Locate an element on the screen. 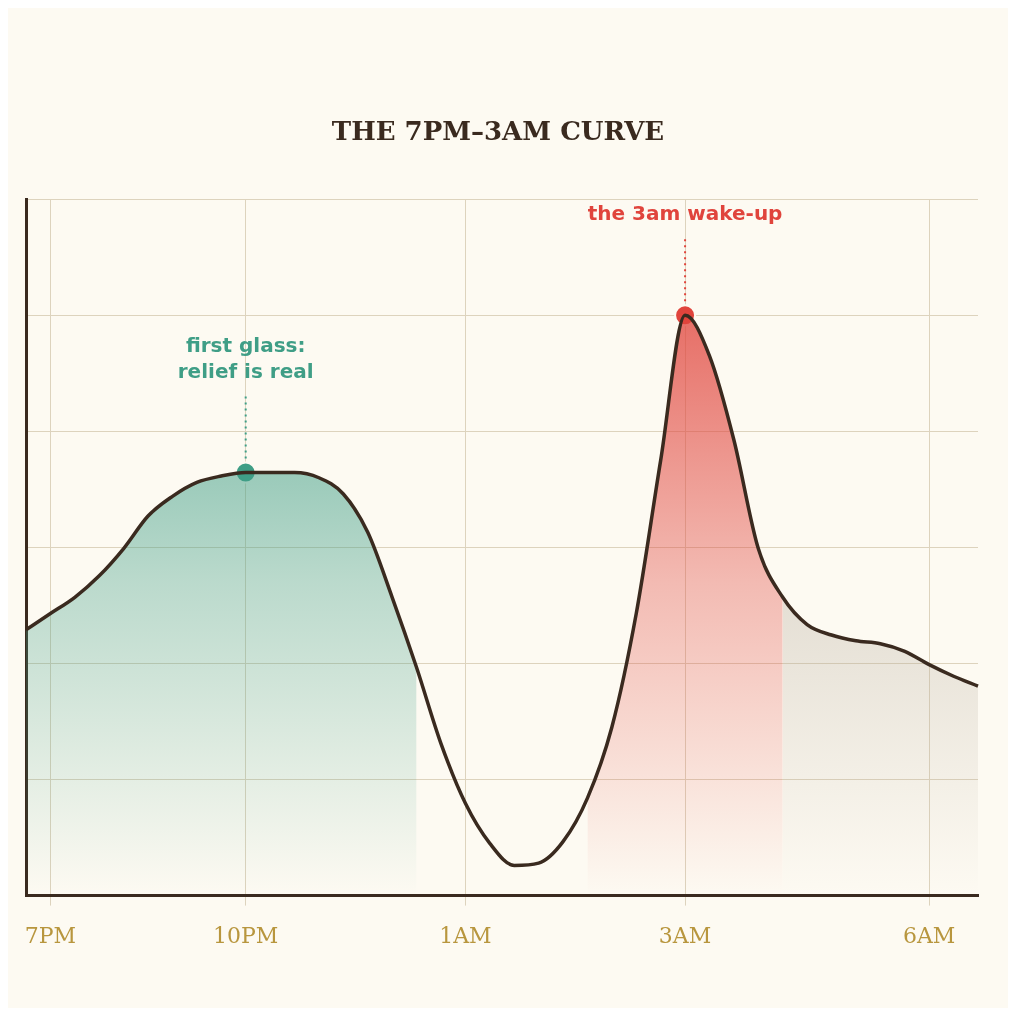 The height and width of the screenshot is (1024, 1024). annotation: first glass: relief is real is located at coordinates (245, 357).